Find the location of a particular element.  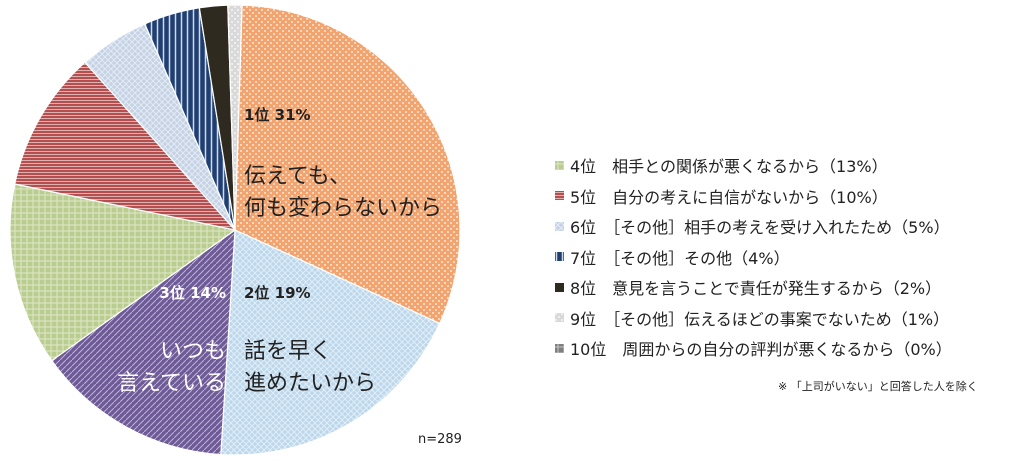

legend-item: 4位 相手との関係が悪くなるから（13%） is located at coordinates (753, 165).